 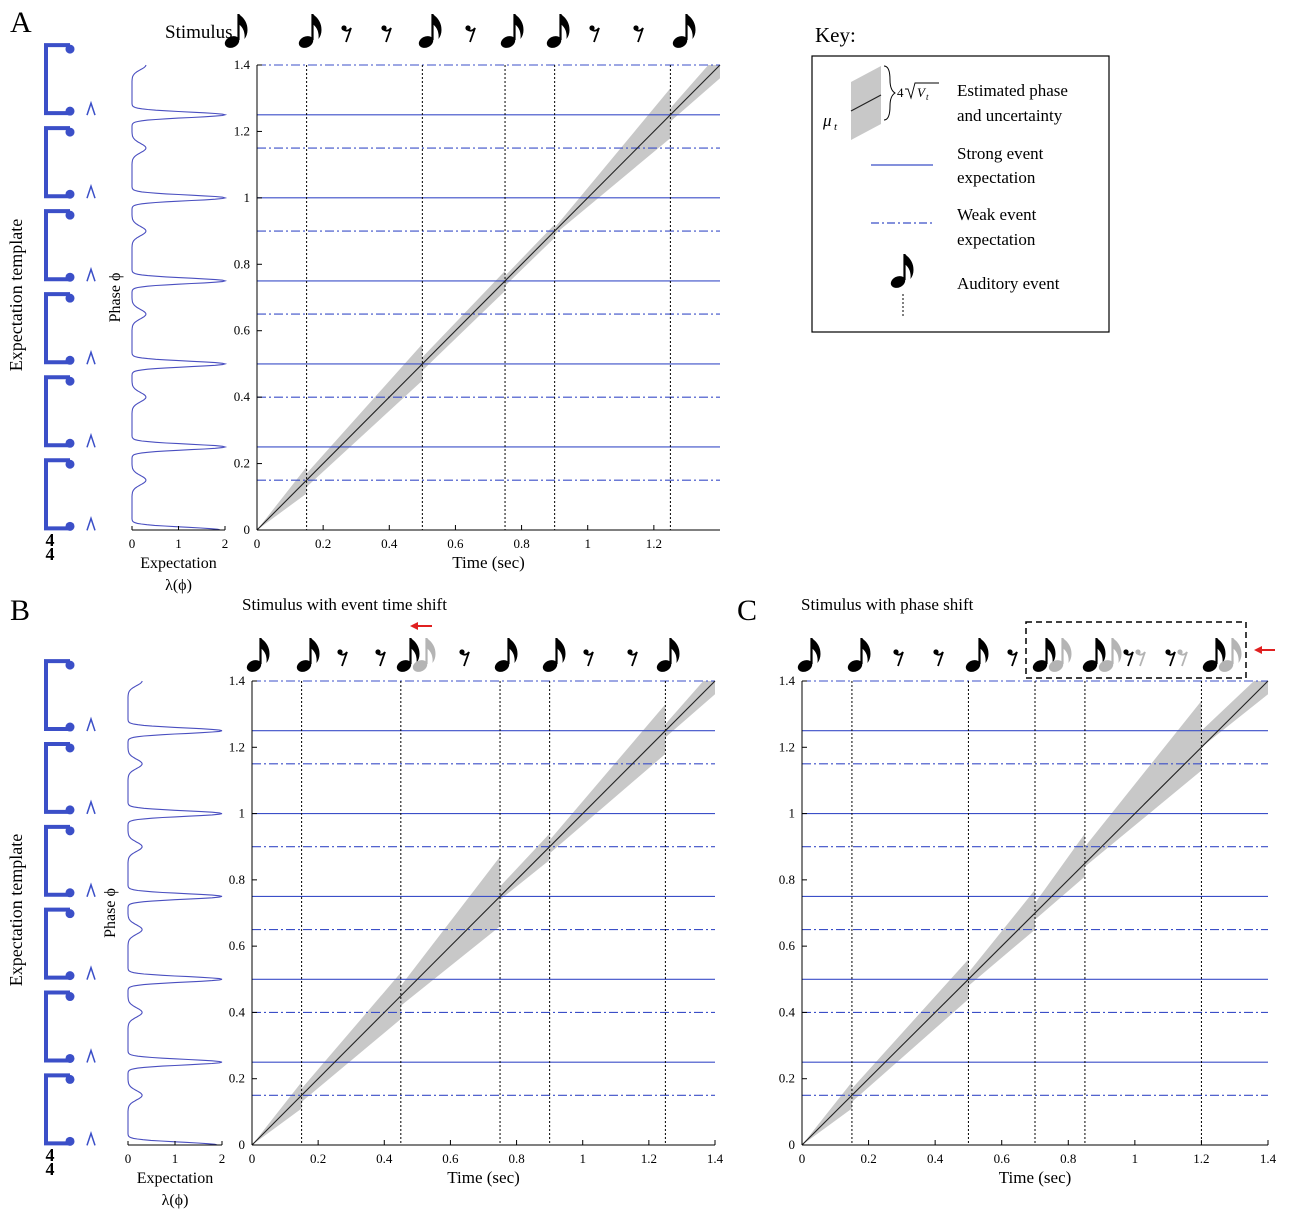 I want to click on shift-arrowhead-c, so click(x=1258, y=650).